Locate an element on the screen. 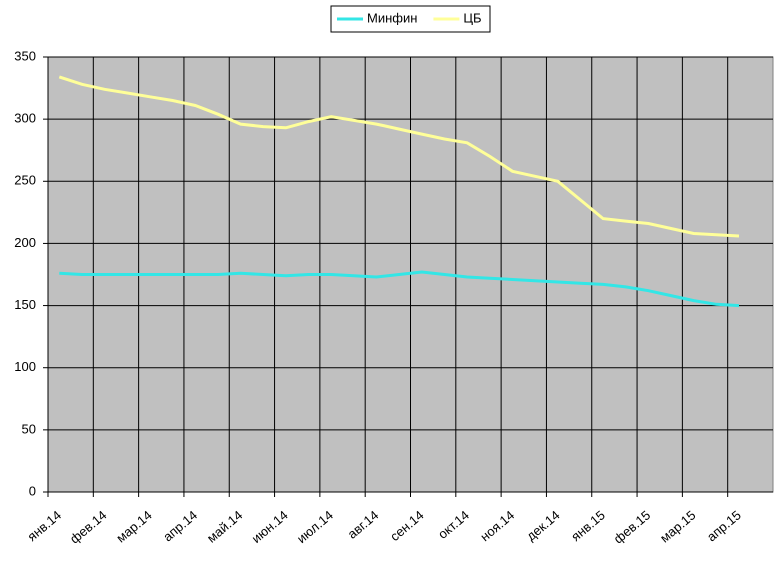 Image resolution: width=781 pixels, height=565 pixels. y-tick-label: 250 is located at coordinates (25, 180).